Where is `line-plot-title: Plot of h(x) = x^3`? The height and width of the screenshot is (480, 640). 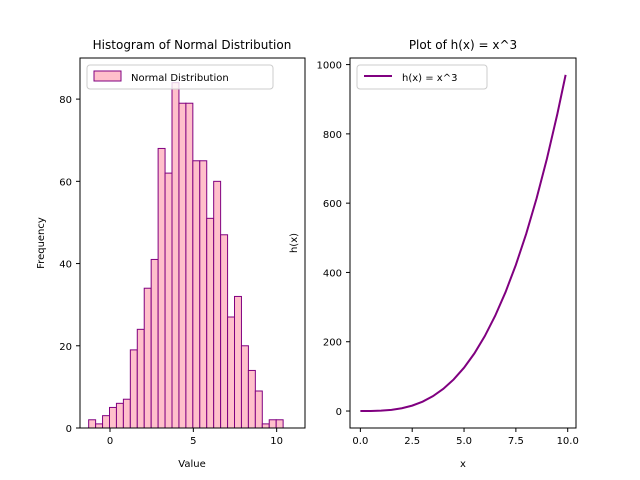 line-plot-title: Plot of h(x) = x^3 is located at coordinates (463, 45).